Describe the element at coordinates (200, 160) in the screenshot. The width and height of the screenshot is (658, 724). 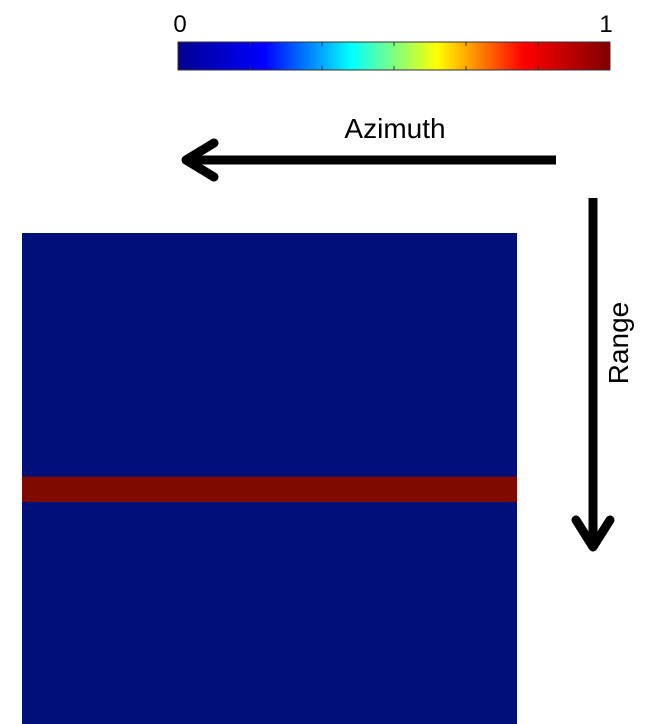
I see `azimuth-arrow-head` at that location.